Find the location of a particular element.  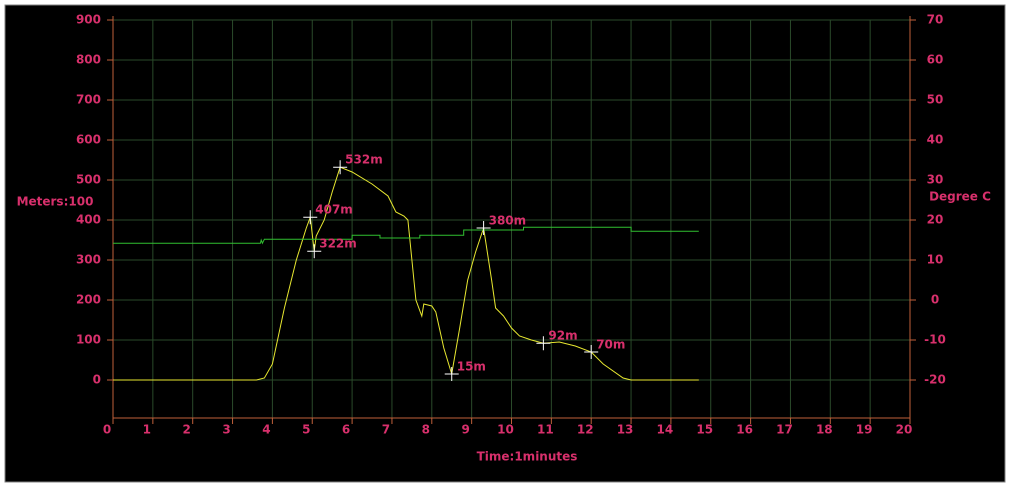

x-tick-label: 6 is located at coordinates (346, 430).